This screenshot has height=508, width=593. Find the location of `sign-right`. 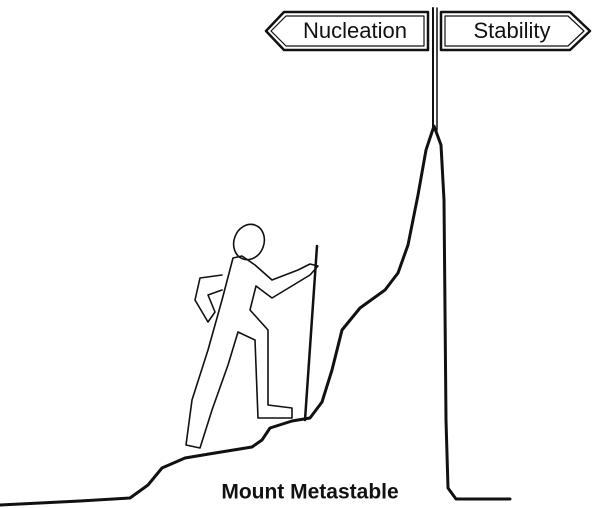

sign-right is located at coordinates (515, 31).